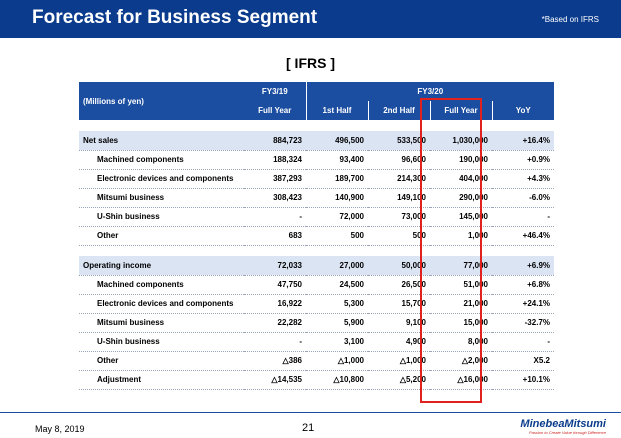 This screenshot has width=621, height=438. Describe the element at coordinates (337, 217) in the screenshot. I see `table-cell: 72,000` at that location.